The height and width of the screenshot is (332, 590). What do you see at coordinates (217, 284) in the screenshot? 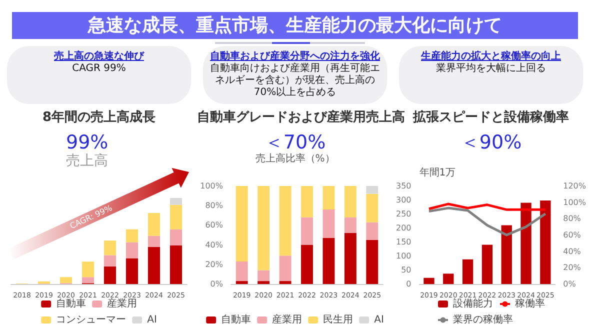
I see `y-tick-label: 0%` at bounding box center [217, 284].